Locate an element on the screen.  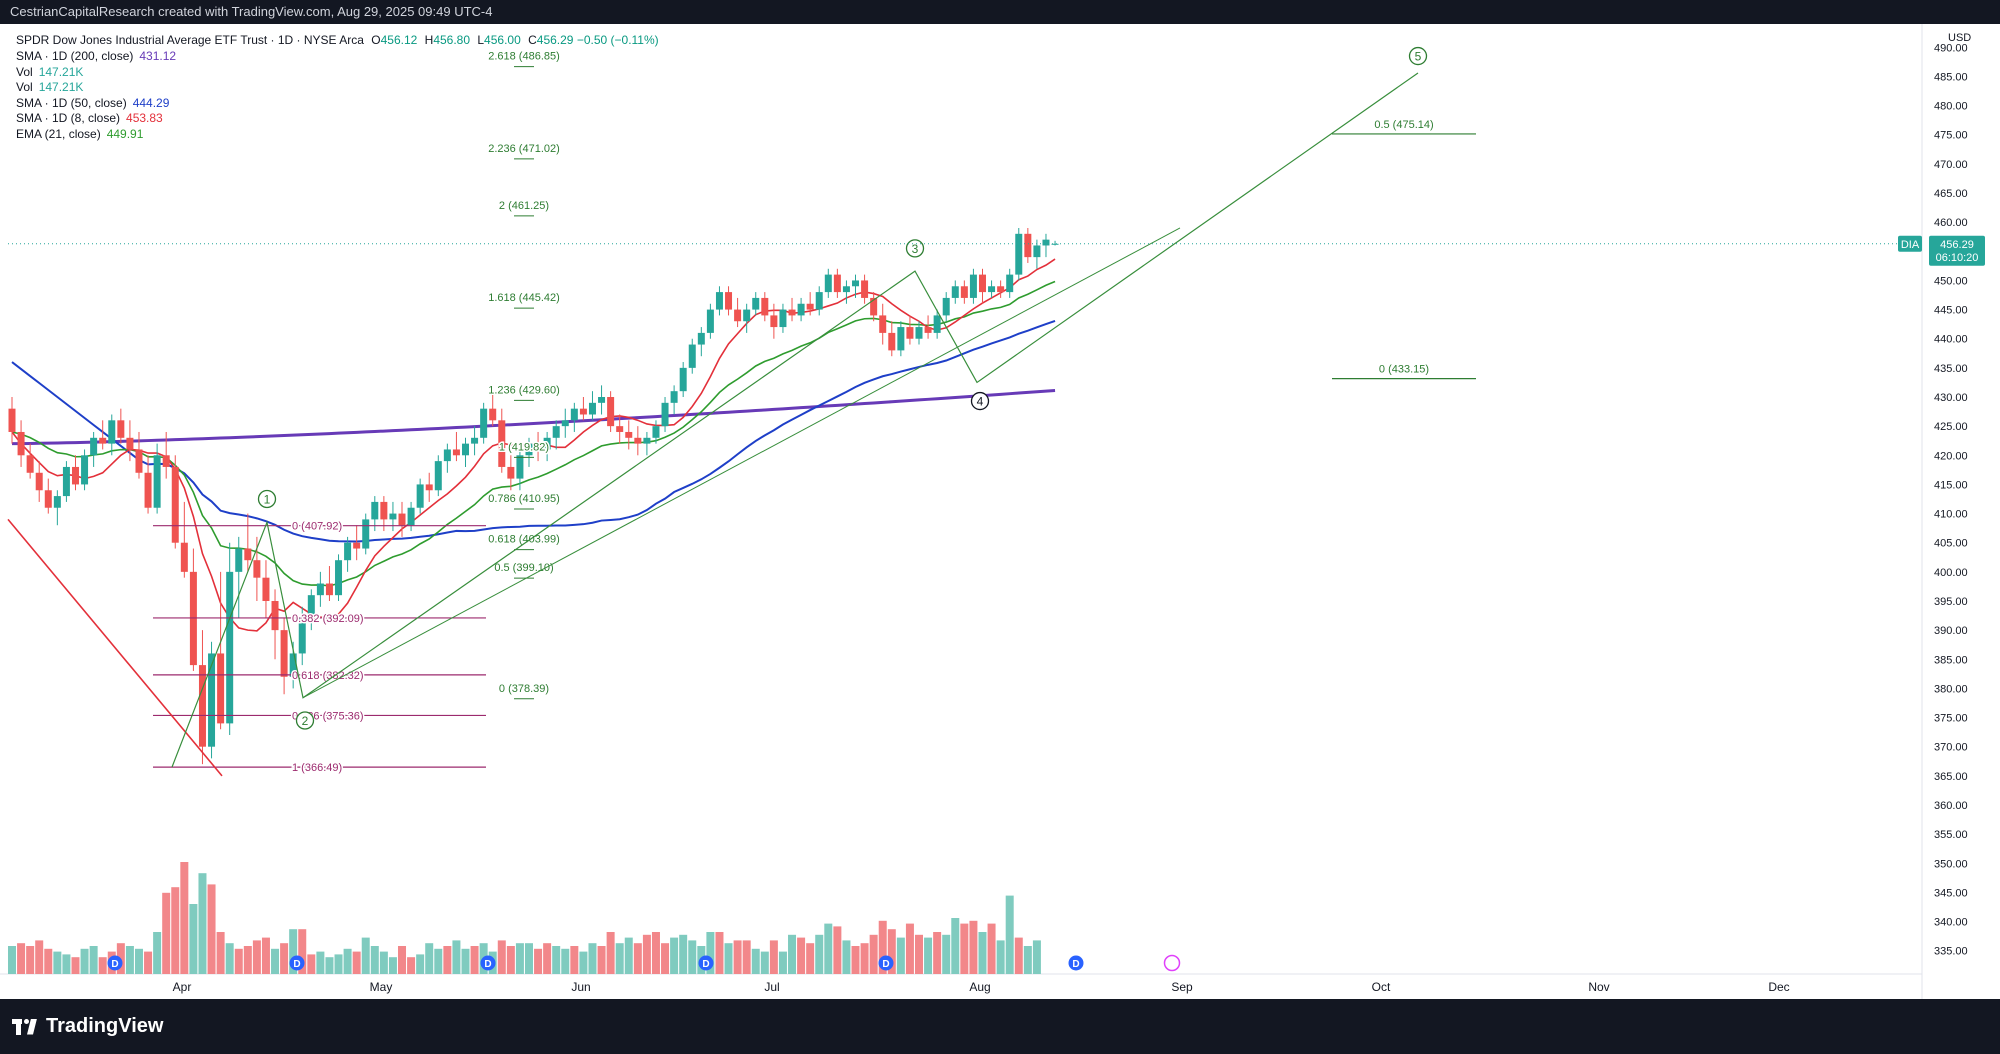
legend-ema21: EMA (21, close) 449.91 is located at coordinates (96, 135).